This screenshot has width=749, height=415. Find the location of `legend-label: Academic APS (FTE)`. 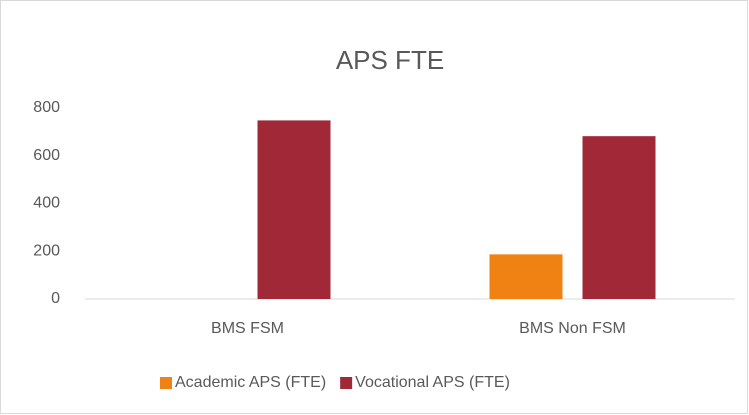

legend-label: Academic APS (FTE) is located at coordinates (250, 382).